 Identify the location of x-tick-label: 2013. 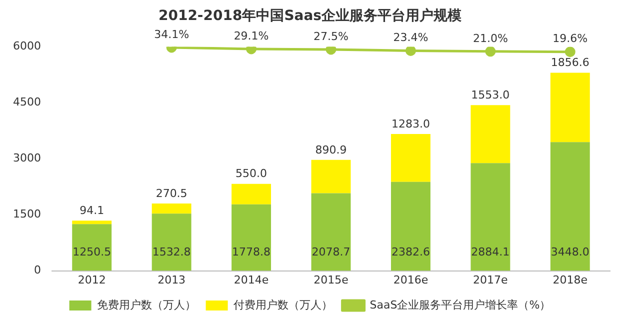
(172, 279).